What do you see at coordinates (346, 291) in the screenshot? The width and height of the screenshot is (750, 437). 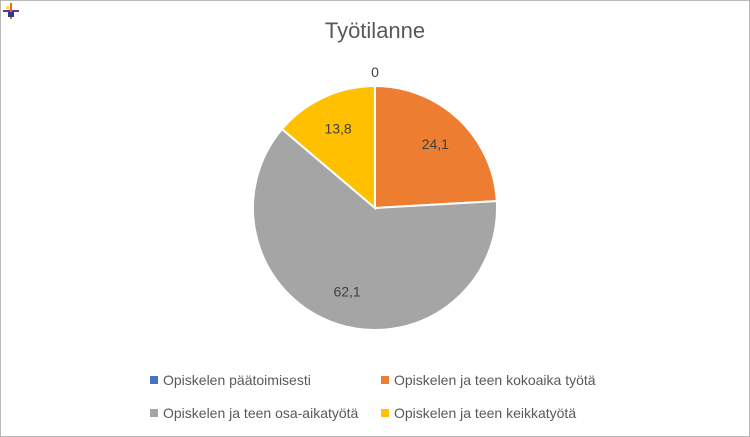 I see `data-label-osa-aika: 62,1` at bounding box center [346, 291].